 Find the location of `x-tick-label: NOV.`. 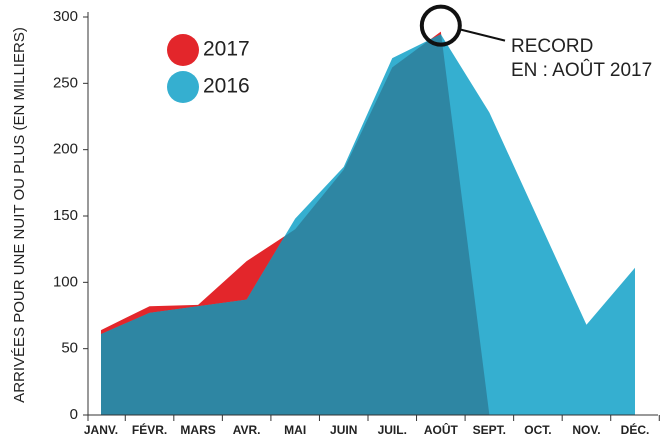

x-tick-label: NOV. is located at coordinates (586, 429).